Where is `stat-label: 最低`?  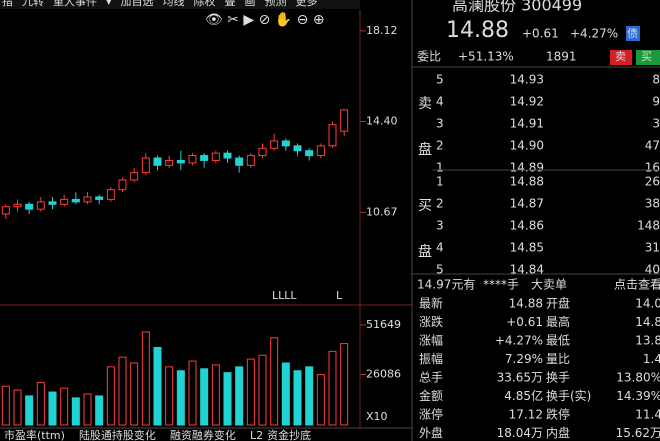 stat-label: 最低 is located at coordinates (558, 341).